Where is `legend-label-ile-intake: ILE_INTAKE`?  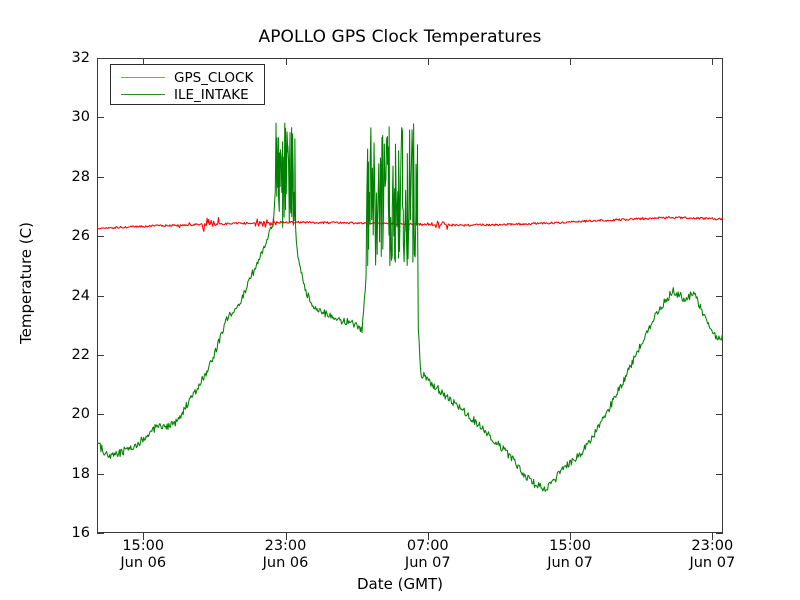
legend-label-ile-intake: ILE_INTAKE is located at coordinates (211, 94).